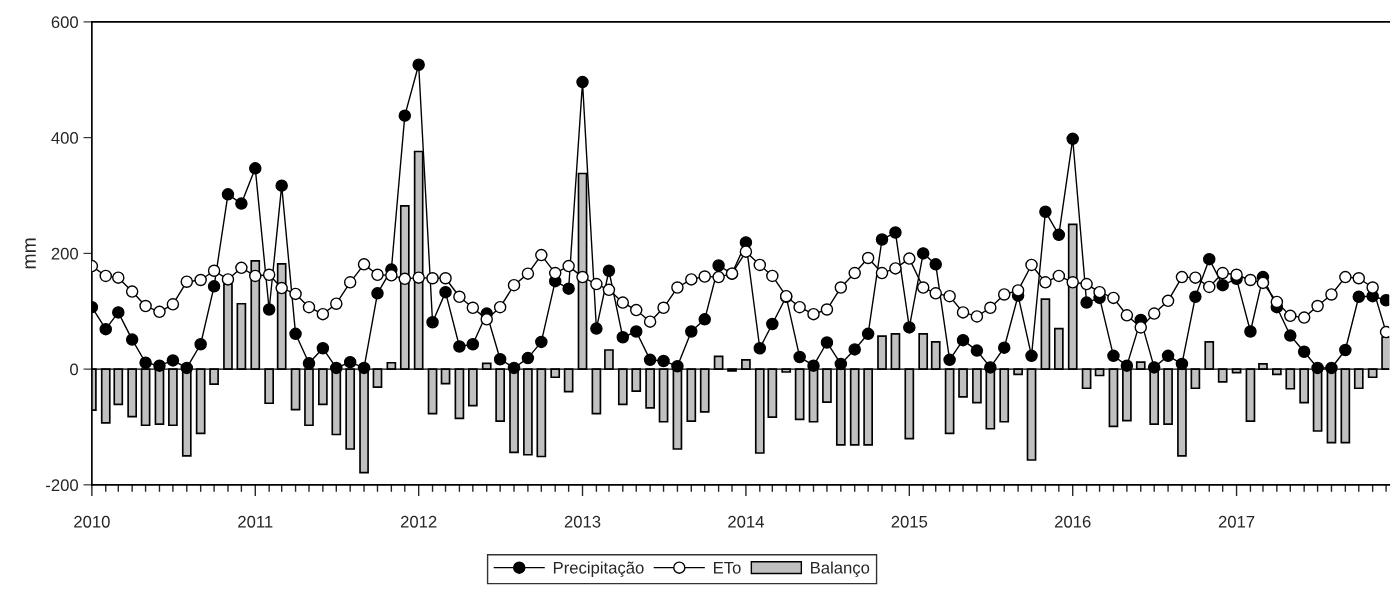 The width and height of the screenshot is (1392, 592). I want to click on y-tick-label: -200, so click(62, 485).